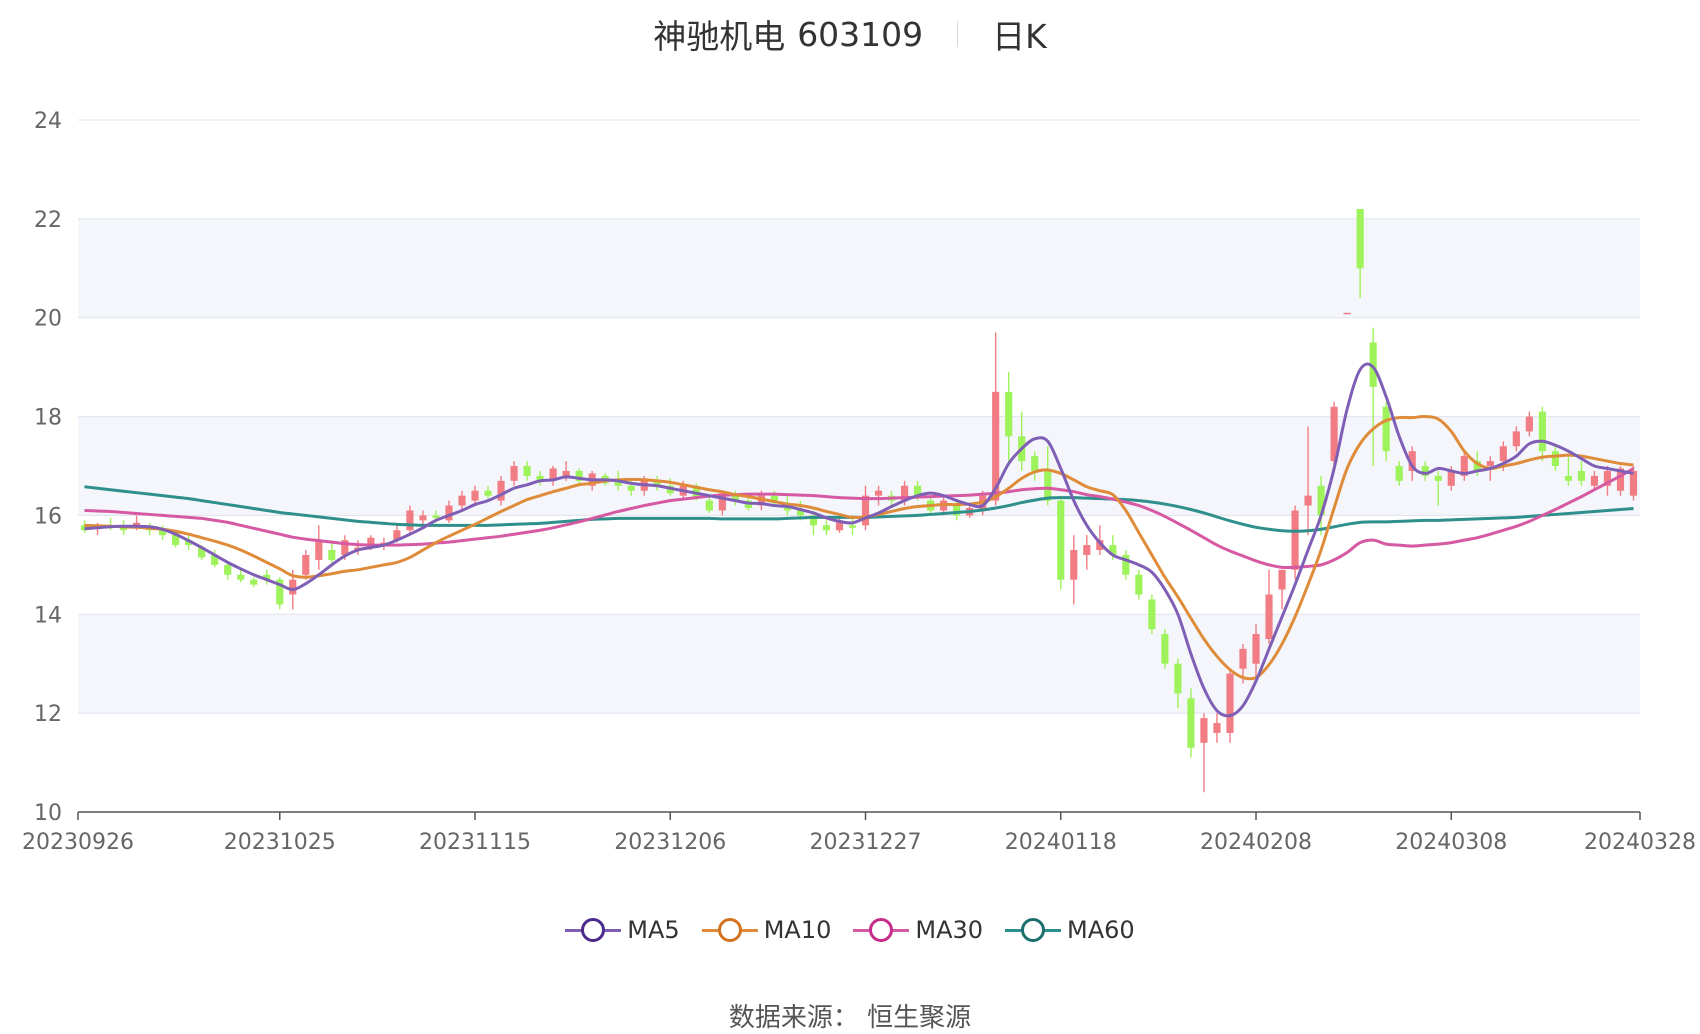 The image size is (1700, 1034). Describe the element at coordinates (670, 842) in the screenshot. I see `x-tick-label: 20231206` at that location.